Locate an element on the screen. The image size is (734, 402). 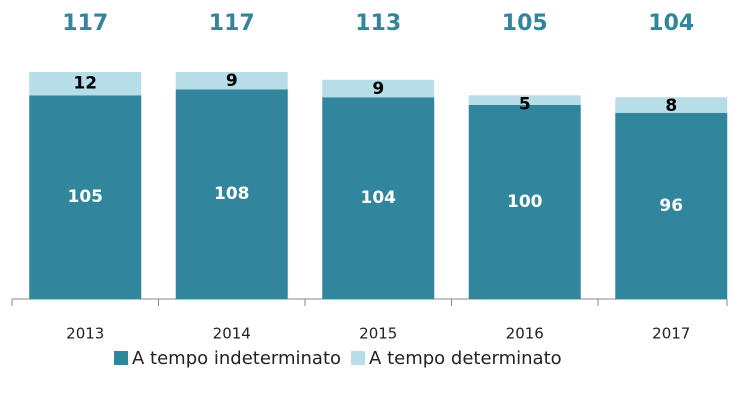
x-tick-label: 2014 is located at coordinates (232, 334).